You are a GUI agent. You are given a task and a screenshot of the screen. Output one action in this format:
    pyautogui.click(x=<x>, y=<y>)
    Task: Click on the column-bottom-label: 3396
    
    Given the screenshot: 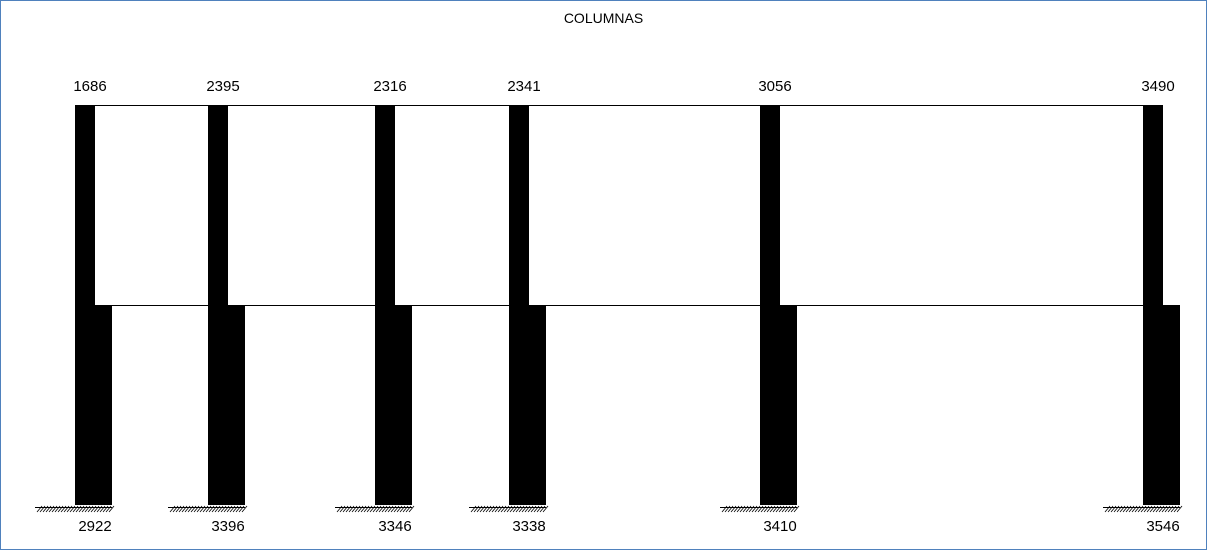 What is the action you would take?
    pyautogui.click(x=227, y=526)
    